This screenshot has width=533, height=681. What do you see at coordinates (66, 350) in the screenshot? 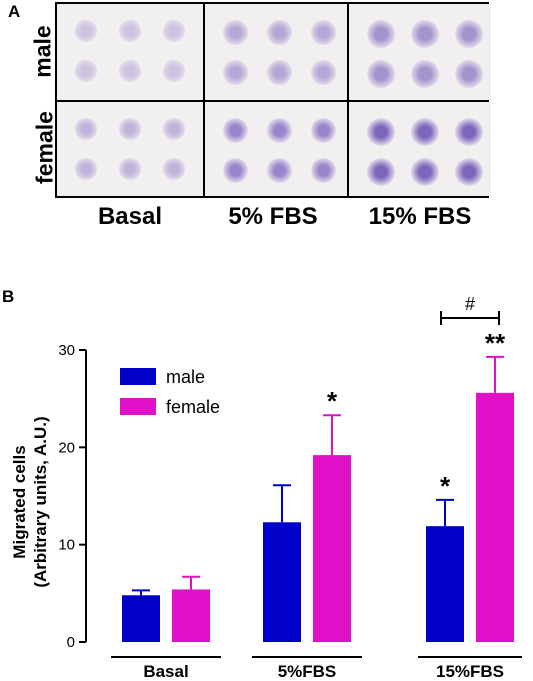
I see `y-tick-label: 30` at bounding box center [66, 350].